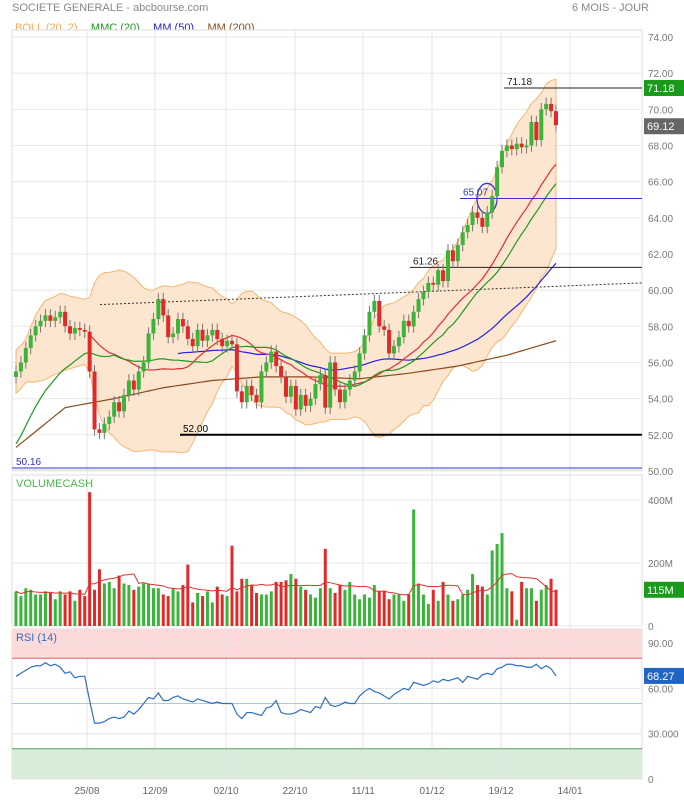  Describe the element at coordinates (294, 791) in the screenshot. I see `x-tick-label: 22/10` at that location.